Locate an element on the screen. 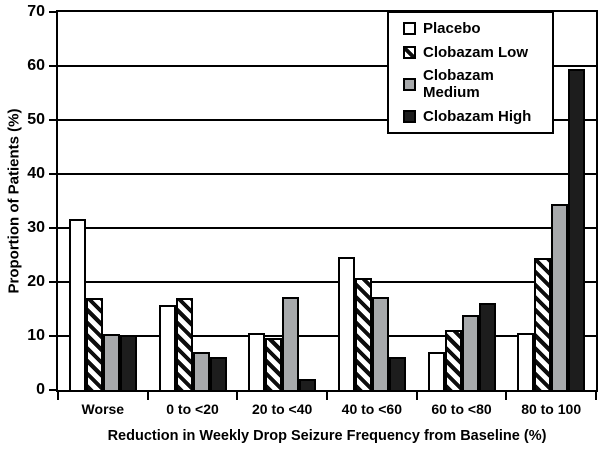  legend-label: Clobazam Low is located at coordinates (476, 52).